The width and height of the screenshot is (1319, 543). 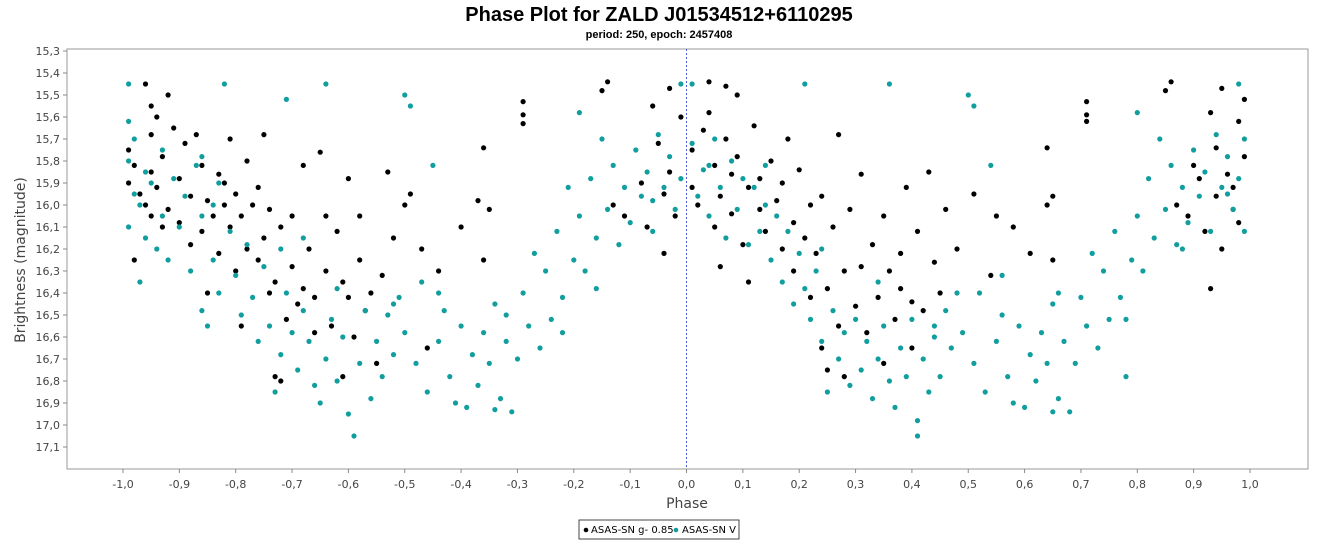 What do you see at coordinates (48, 227) in the screenshot?
I see `y-tick-label: 16,1` at bounding box center [48, 227].